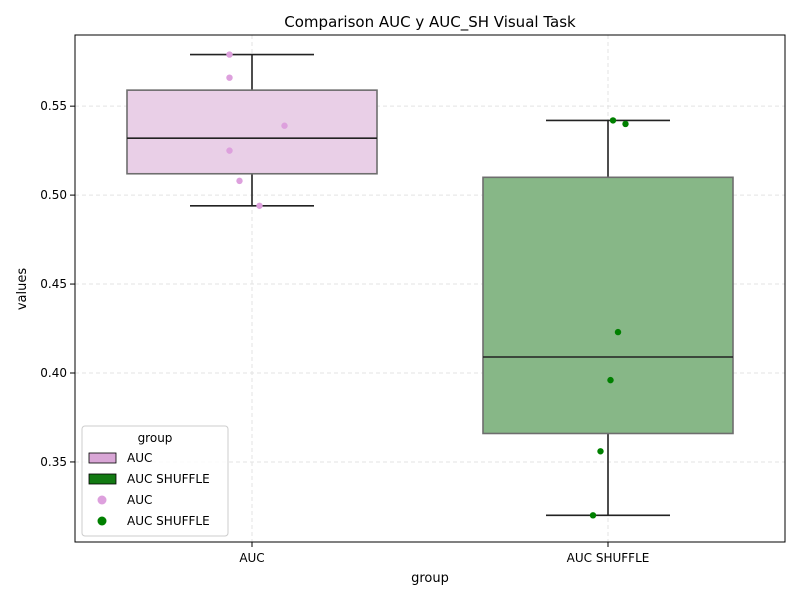 The height and width of the screenshot is (600, 800). I want to click on legend-title: group, so click(155, 438).